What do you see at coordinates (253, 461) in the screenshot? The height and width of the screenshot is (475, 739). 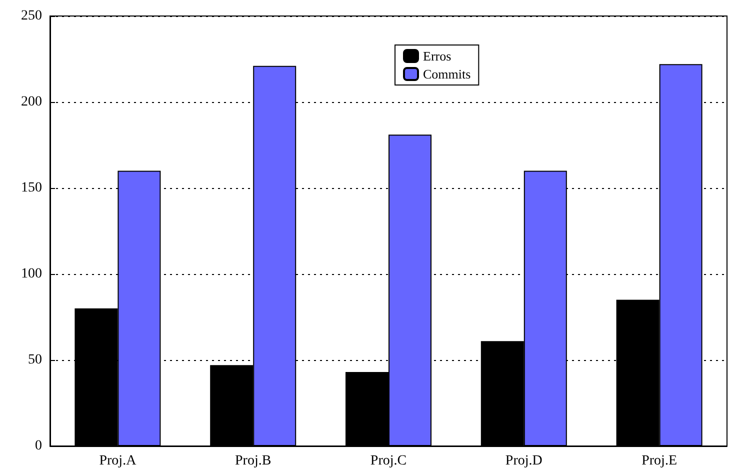 I see `x-tick-label: Proj.B` at bounding box center [253, 461].